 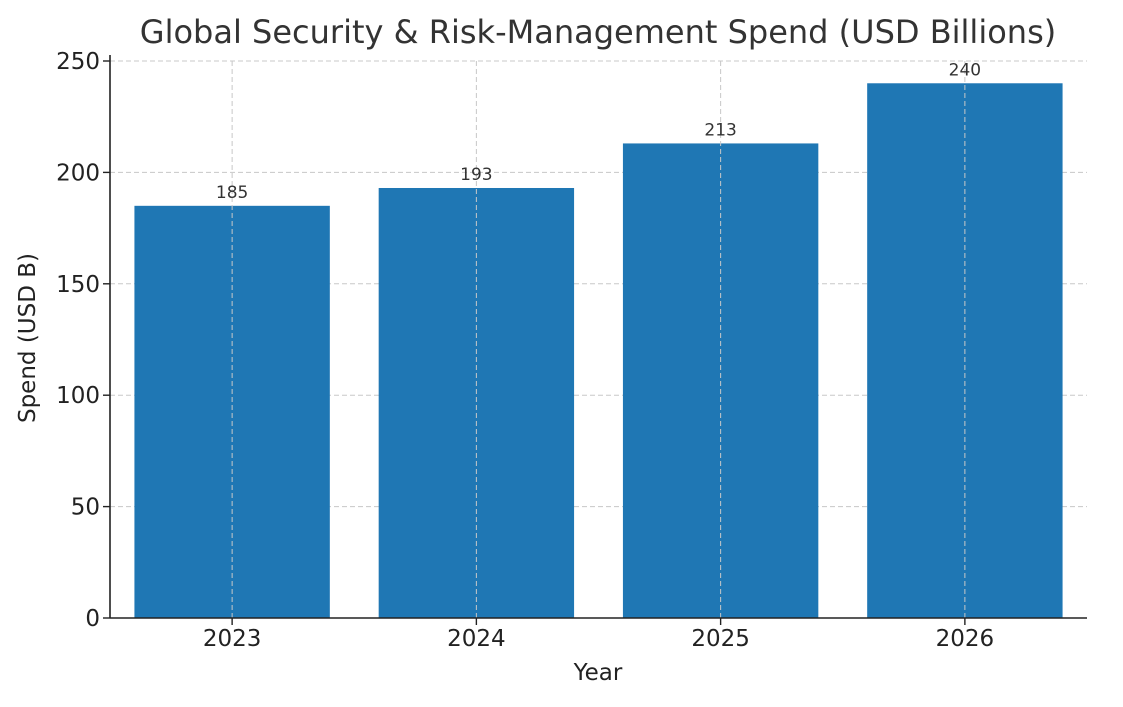 I want to click on bar-2023, so click(x=232, y=411).